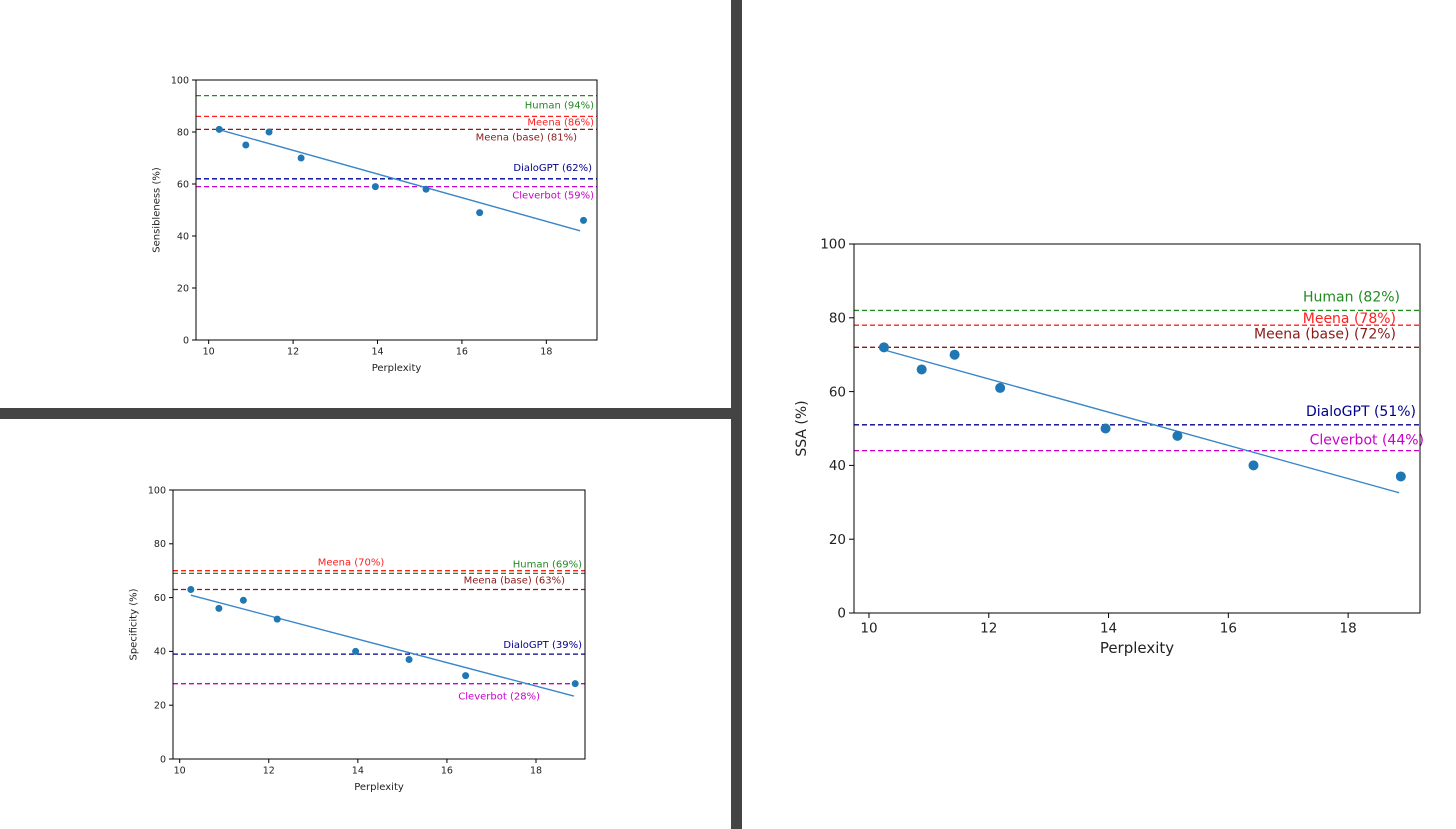  What do you see at coordinates (1349, 319) in the screenshot?
I see `reference-label: Meena (78%)` at bounding box center [1349, 319].